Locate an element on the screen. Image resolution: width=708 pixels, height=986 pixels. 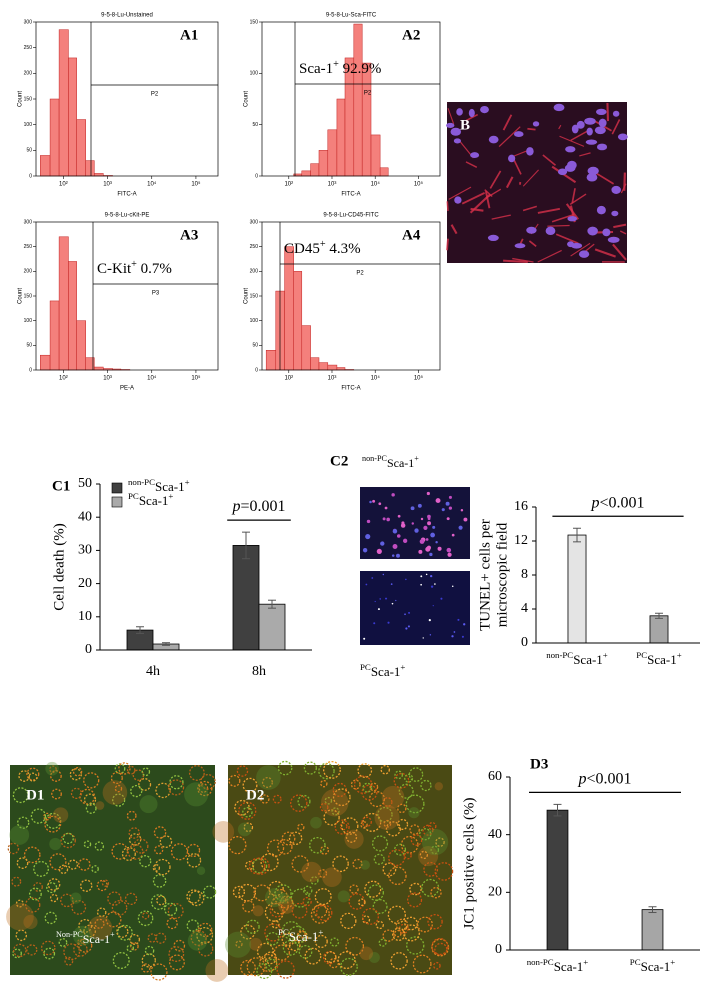
y-tick-label: 150 is located at coordinates (254, 22).